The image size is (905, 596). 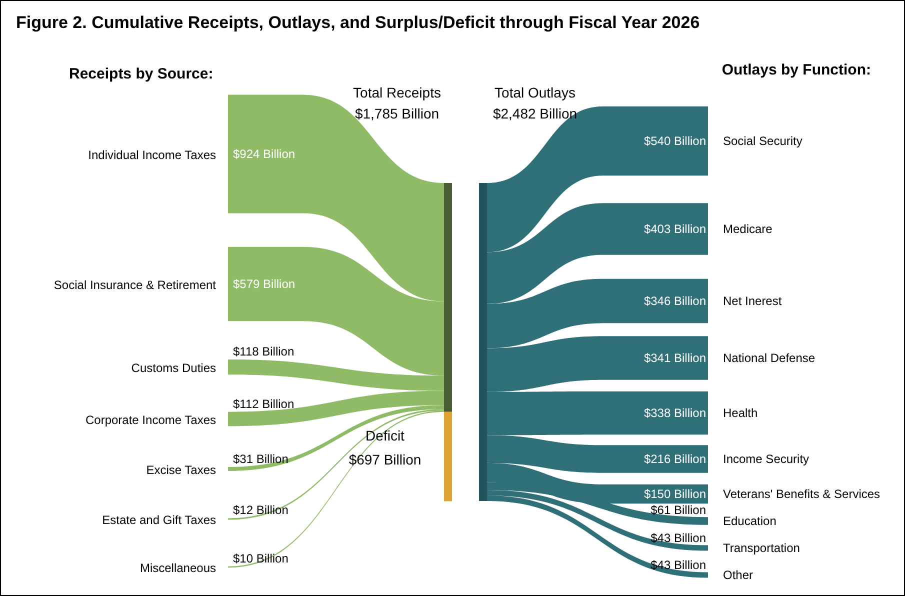 I want to click on data-label: $341 Billion, so click(x=675, y=358).